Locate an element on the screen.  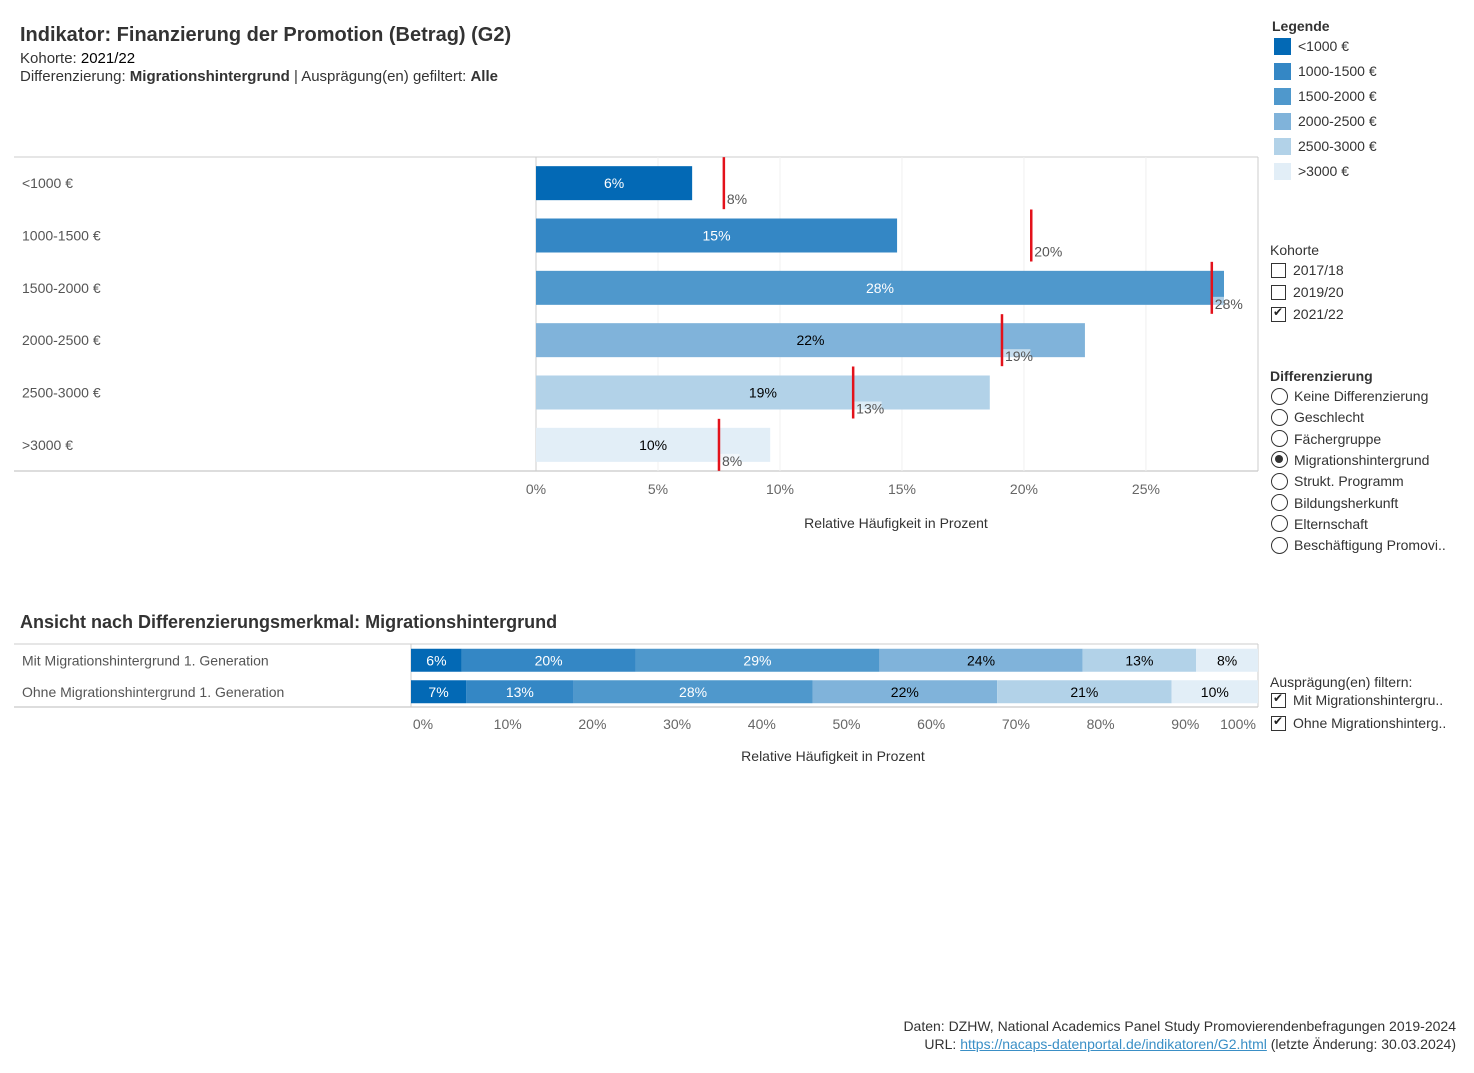
kohorte-label: Kohorte: is located at coordinates (50, 58).